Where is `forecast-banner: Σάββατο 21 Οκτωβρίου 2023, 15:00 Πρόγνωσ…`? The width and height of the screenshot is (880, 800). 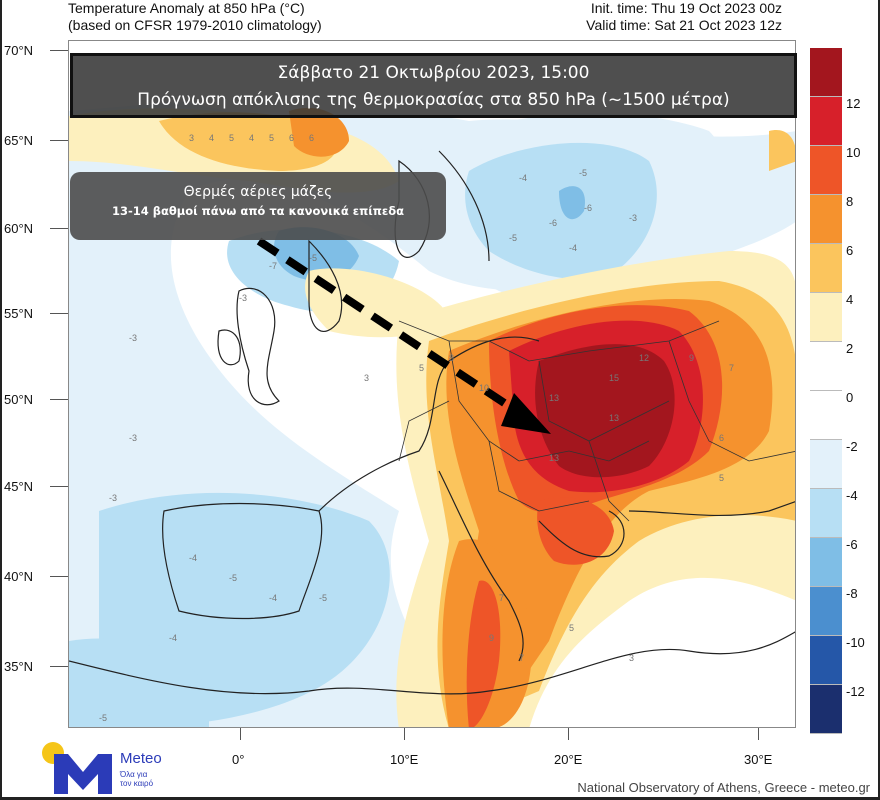
forecast-banner: Σάββατο 21 Οκτωβρίου 2023, 15:00 Πρόγνωσ… is located at coordinates (433, 85).